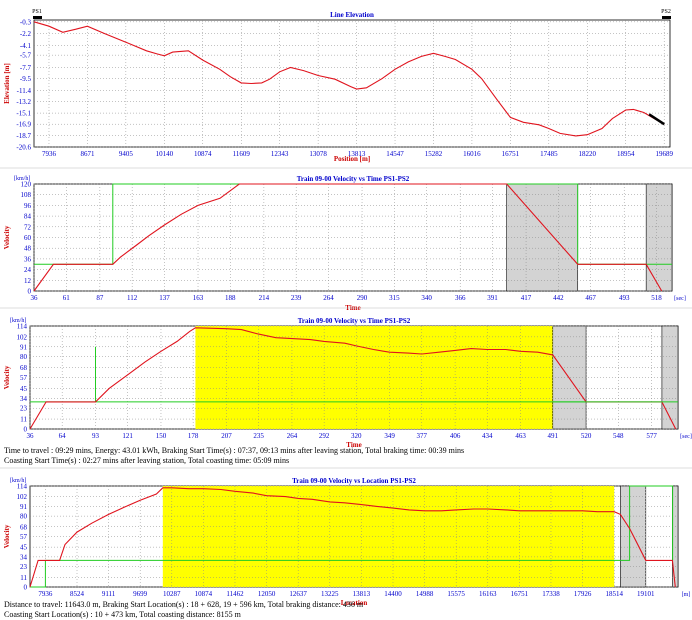 This screenshot has width=692, height=620. What do you see at coordinates (31, 436) in the screenshot?
I see `panel3-x-tick-label-0: 36` at bounding box center [31, 436].